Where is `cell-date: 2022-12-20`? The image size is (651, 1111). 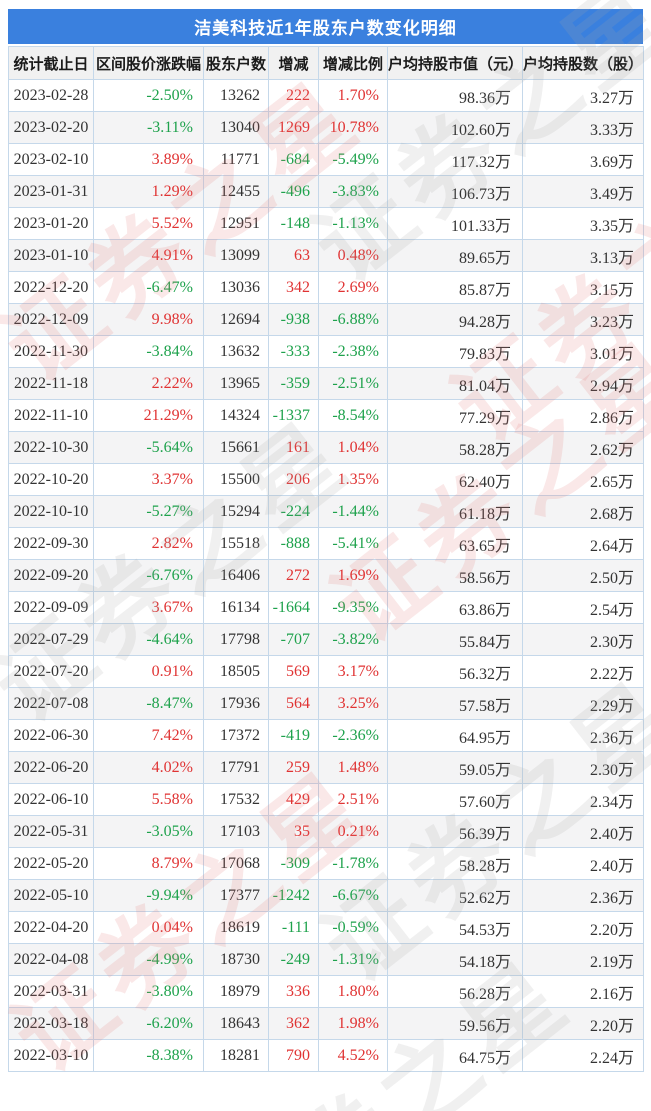 cell-date: 2022-12-20 is located at coordinates (51, 287).